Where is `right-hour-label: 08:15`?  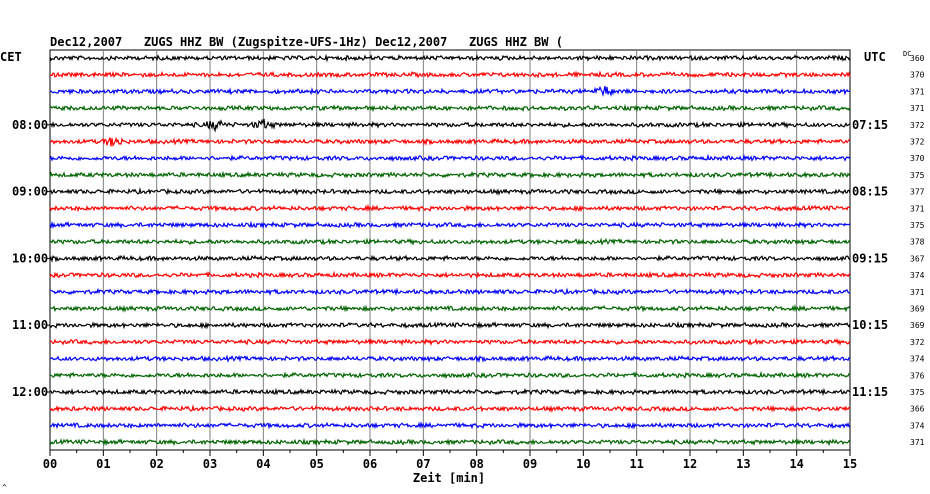 right-hour-label: 08:15 is located at coordinates (870, 192).